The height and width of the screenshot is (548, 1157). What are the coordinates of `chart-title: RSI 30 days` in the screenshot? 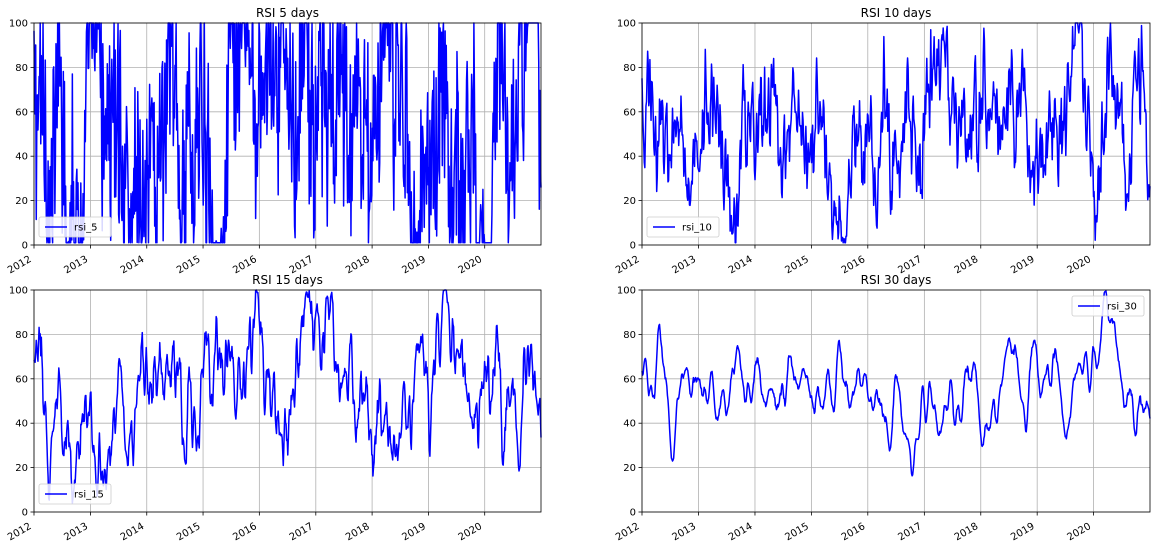 It's located at (896, 280).